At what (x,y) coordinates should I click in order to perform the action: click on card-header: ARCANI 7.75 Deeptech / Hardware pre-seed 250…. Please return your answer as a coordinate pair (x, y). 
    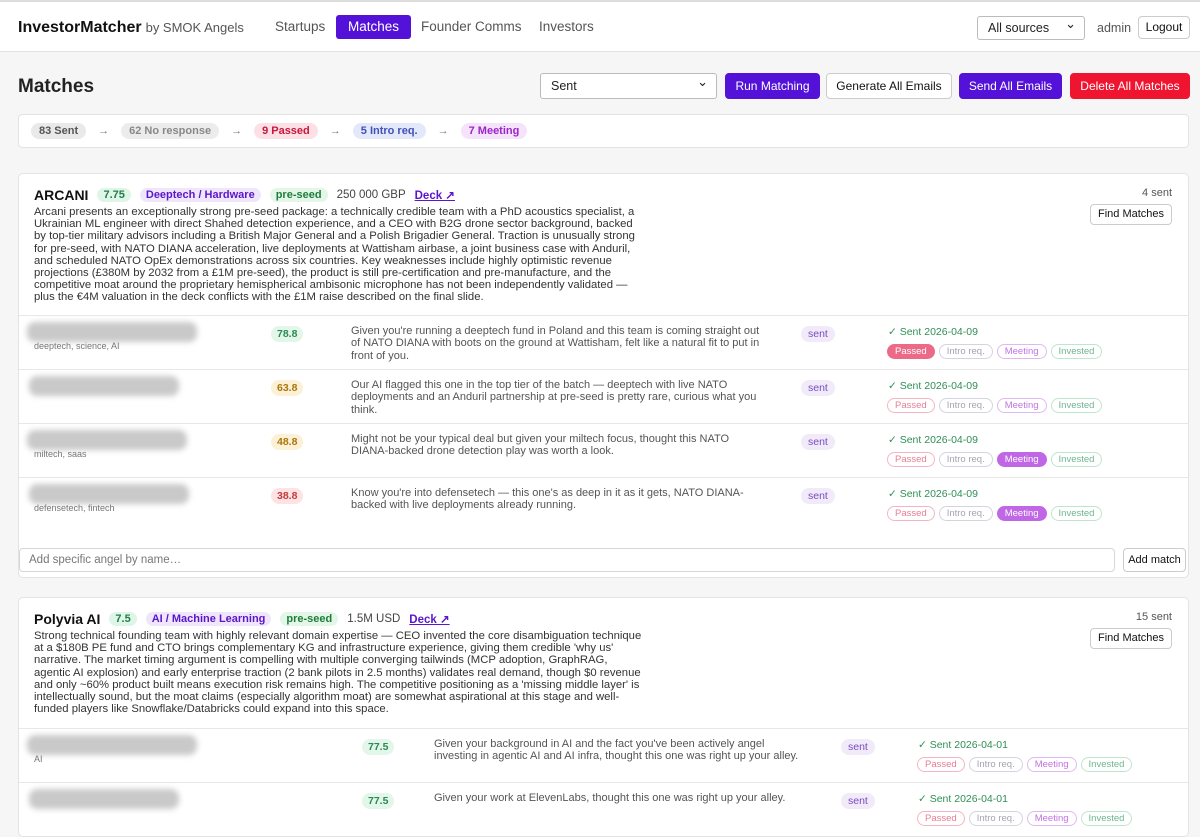
    Looking at the image, I should click on (244, 195).